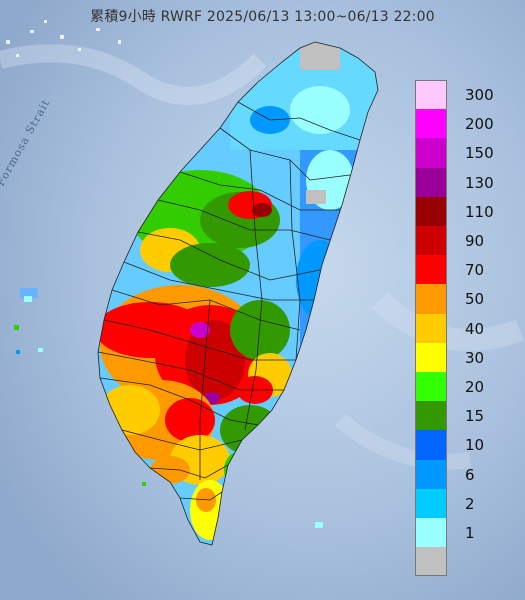 This screenshot has height=600, width=525. What do you see at coordinates (470, 474) in the screenshot?
I see `legend-label: 6` at bounding box center [470, 474].